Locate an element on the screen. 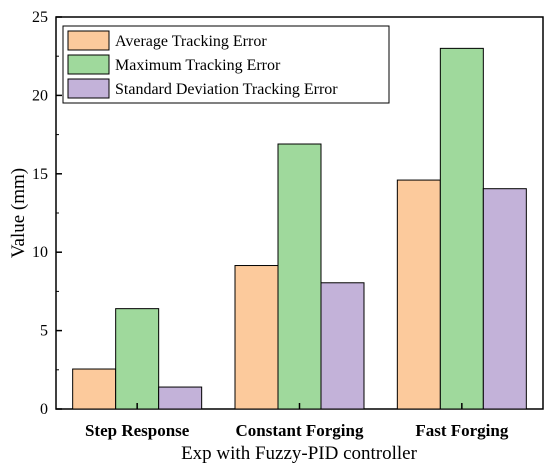 This screenshot has width=550, height=471. y-axis-ticks: 0 5 10 15 20 25 is located at coordinates (47, 213).